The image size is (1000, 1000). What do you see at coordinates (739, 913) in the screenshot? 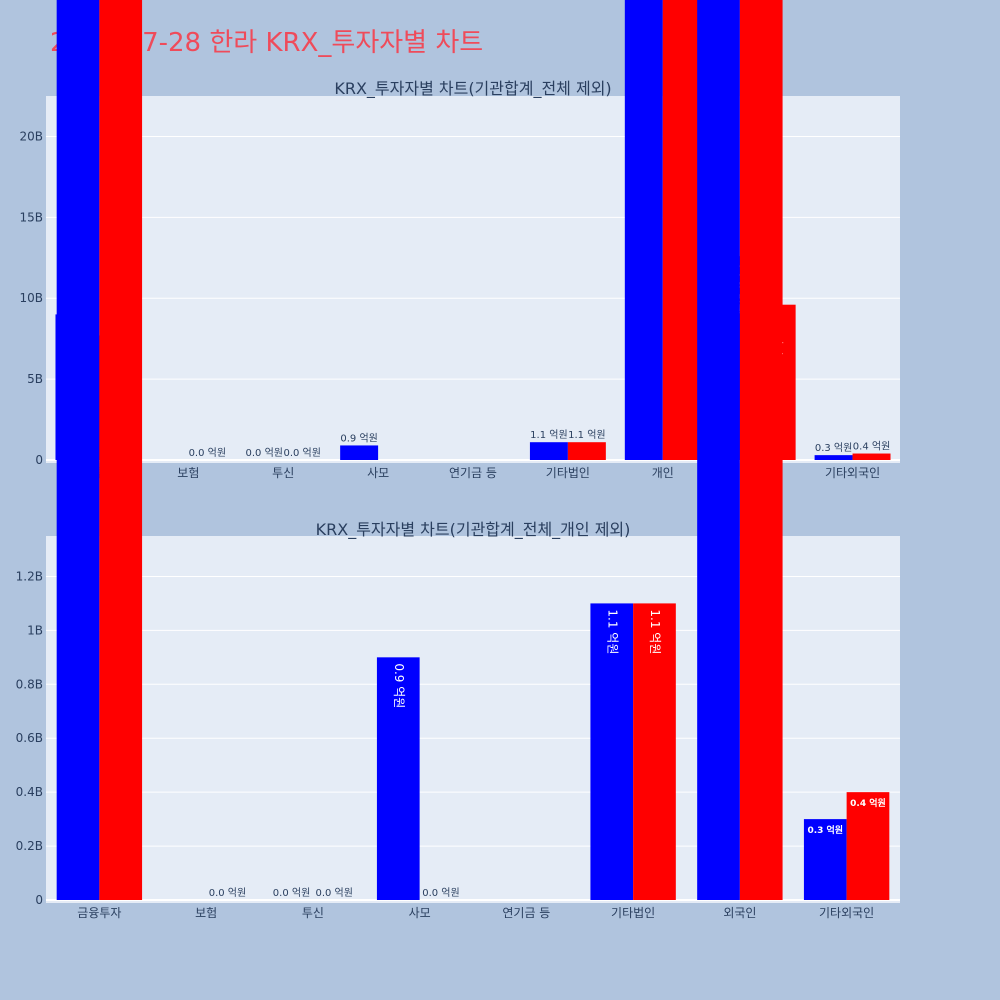
I see `x-tick-label: 외국인` at bounding box center [739, 913].